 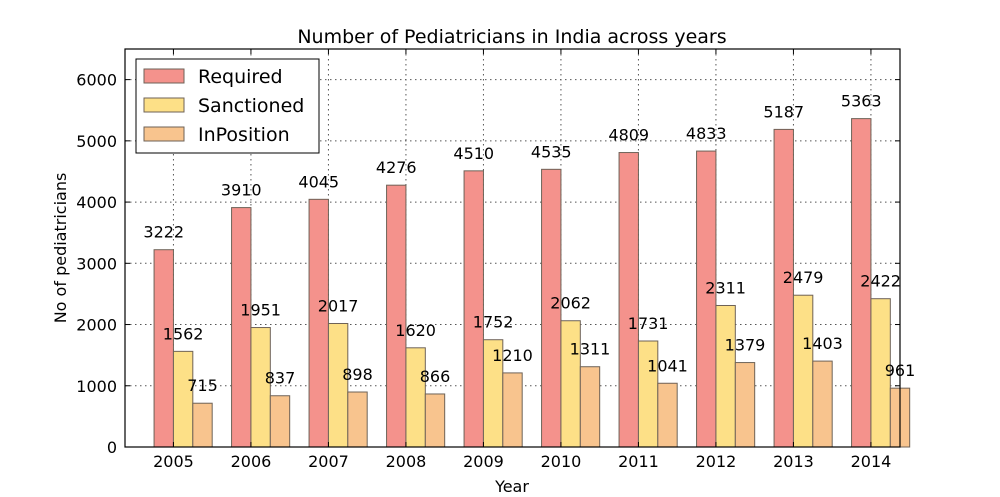 I want to click on x-tick-label: 2006, so click(x=251, y=461).